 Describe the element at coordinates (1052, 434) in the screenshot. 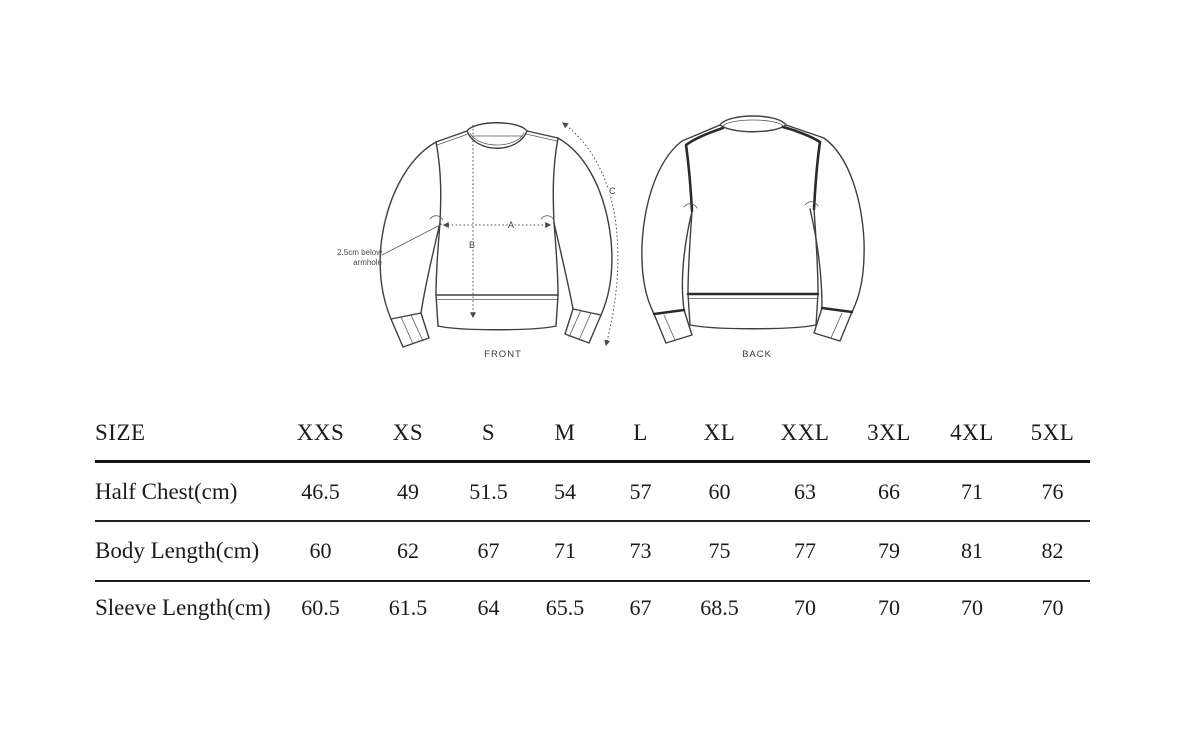

I see `size-col-5xl: 5XL` at that location.